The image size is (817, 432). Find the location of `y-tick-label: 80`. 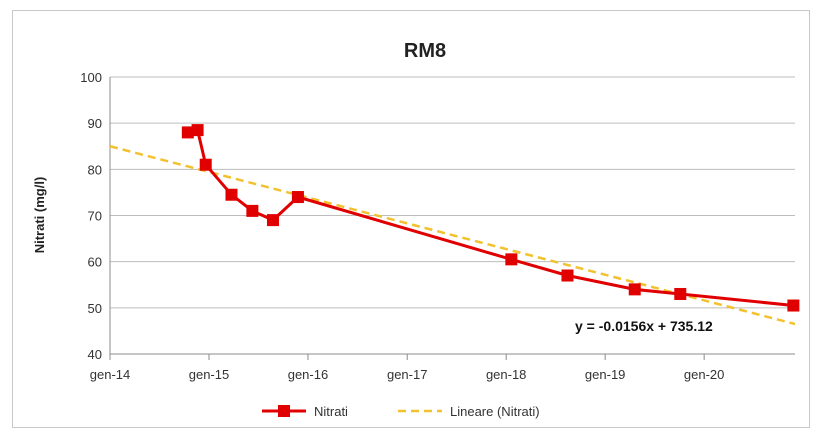

y-tick-label: 80 is located at coordinates (95, 169).